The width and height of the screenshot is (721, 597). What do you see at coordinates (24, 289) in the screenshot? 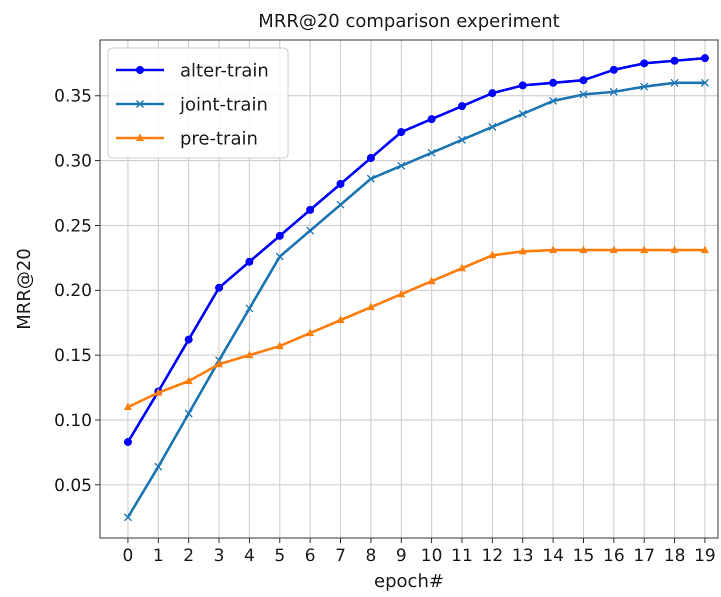
I see `y-axis-title: MRR@20` at bounding box center [24, 289].